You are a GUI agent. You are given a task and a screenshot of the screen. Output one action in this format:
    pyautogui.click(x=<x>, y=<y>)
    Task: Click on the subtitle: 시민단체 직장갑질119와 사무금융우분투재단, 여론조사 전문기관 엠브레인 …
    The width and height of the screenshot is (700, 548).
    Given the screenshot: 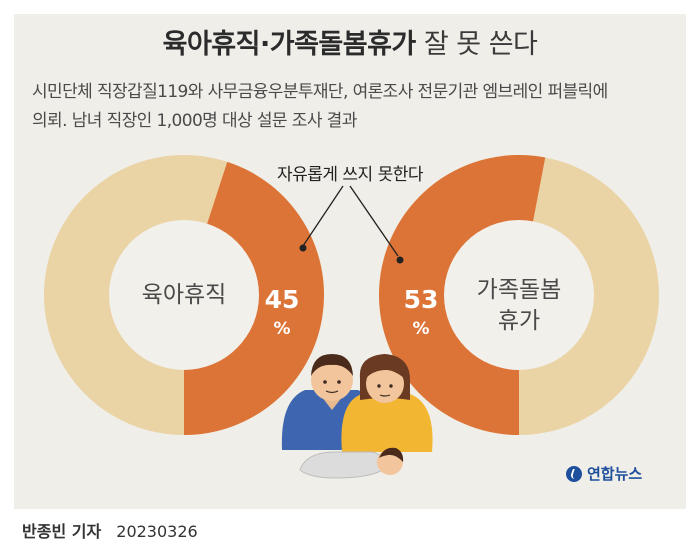 What is the action you would take?
    pyautogui.click(x=352, y=107)
    